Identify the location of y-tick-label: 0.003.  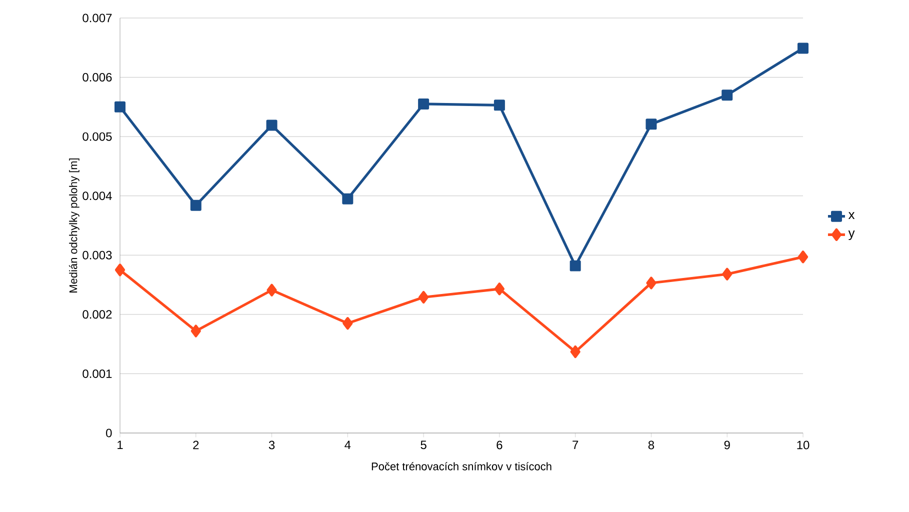
(97, 255).